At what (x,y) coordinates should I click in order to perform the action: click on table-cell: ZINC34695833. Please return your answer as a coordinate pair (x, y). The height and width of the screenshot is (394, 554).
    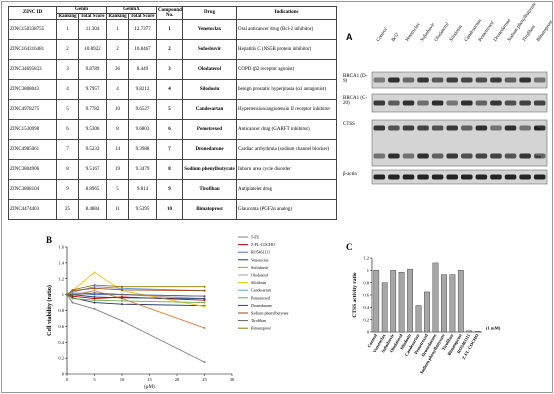
    Looking at the image, I should click on (32, 69).